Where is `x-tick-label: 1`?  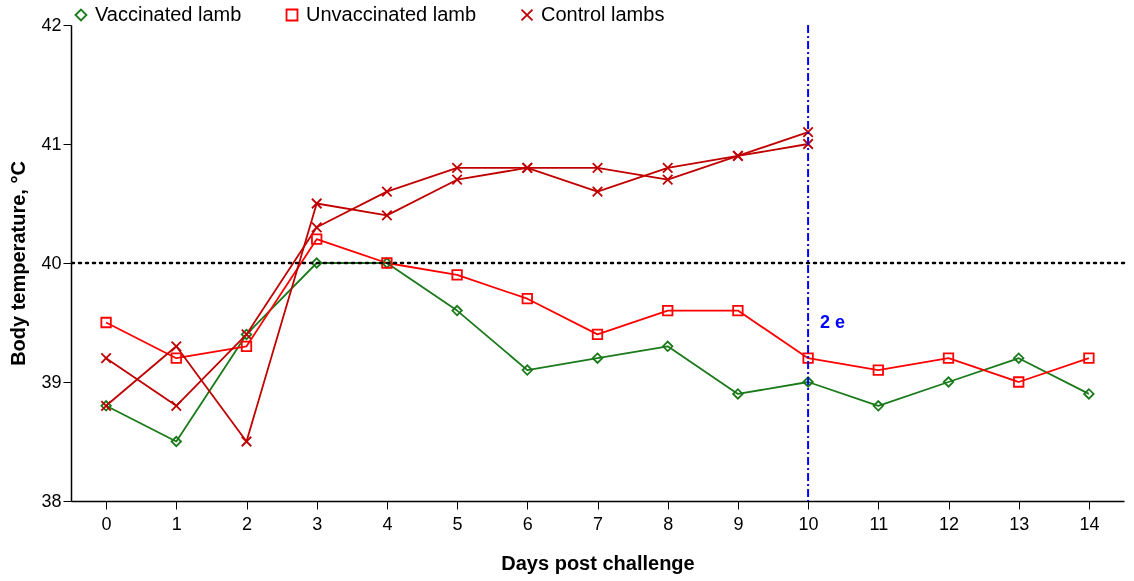 x-tick-label: 1 is located at coordinates (176, 523).